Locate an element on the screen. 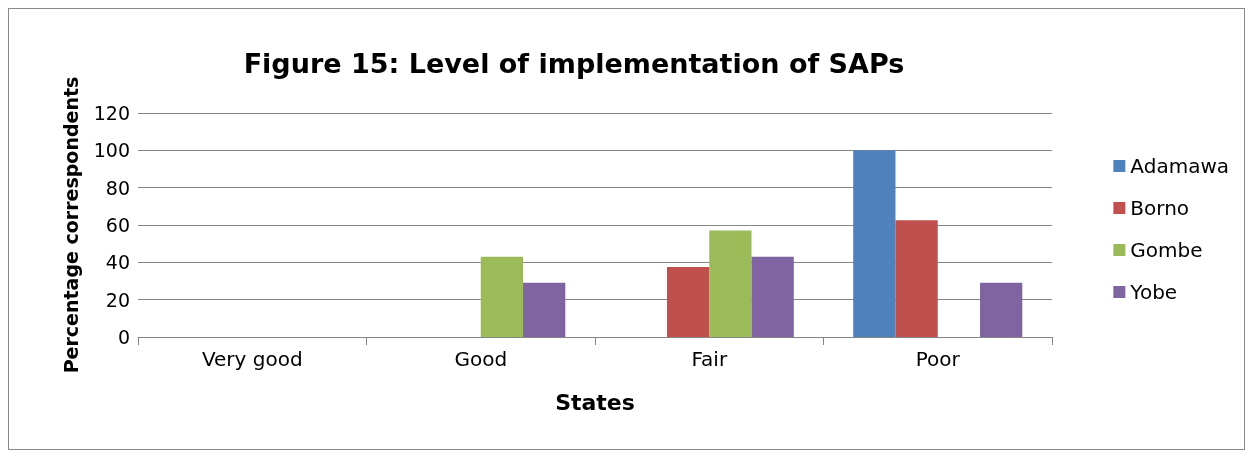  y-tick-label: 120 is located at coordinates (111, 113).